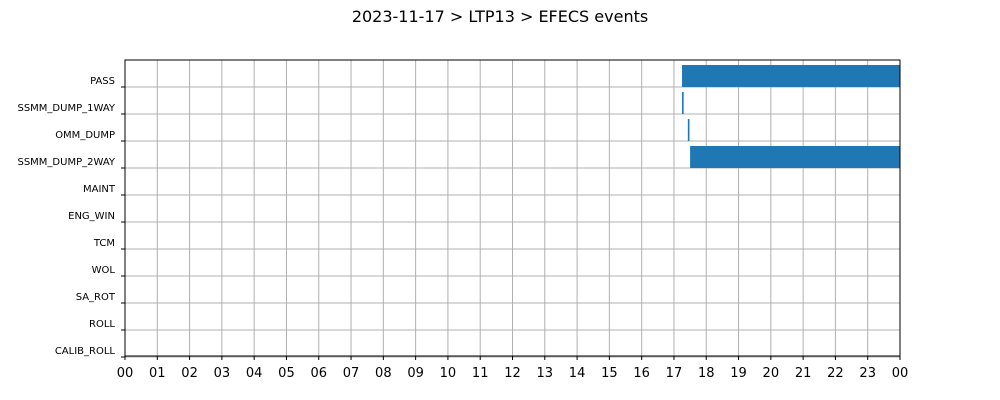  I want to click on x-tick-label: 02, so click(189, 373).